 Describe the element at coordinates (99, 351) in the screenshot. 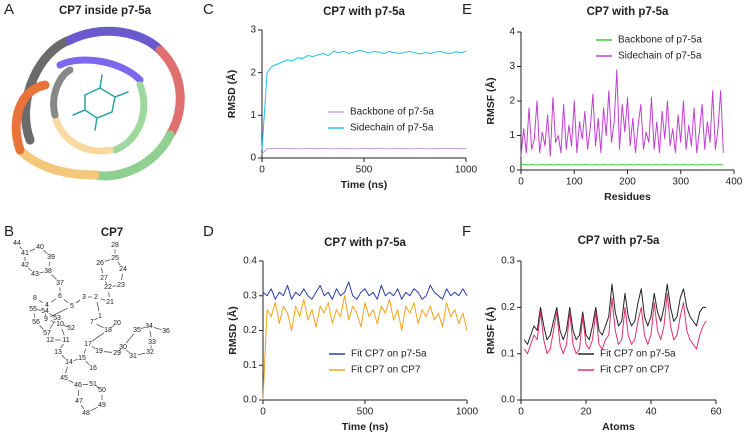

I see `atom-label: 19` at that location.